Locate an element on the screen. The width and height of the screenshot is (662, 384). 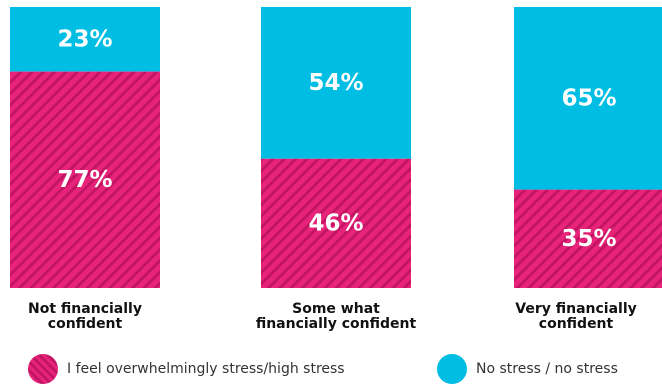
bar-no-stress-some-what-financially-confident is located at coordinates (336, 83).